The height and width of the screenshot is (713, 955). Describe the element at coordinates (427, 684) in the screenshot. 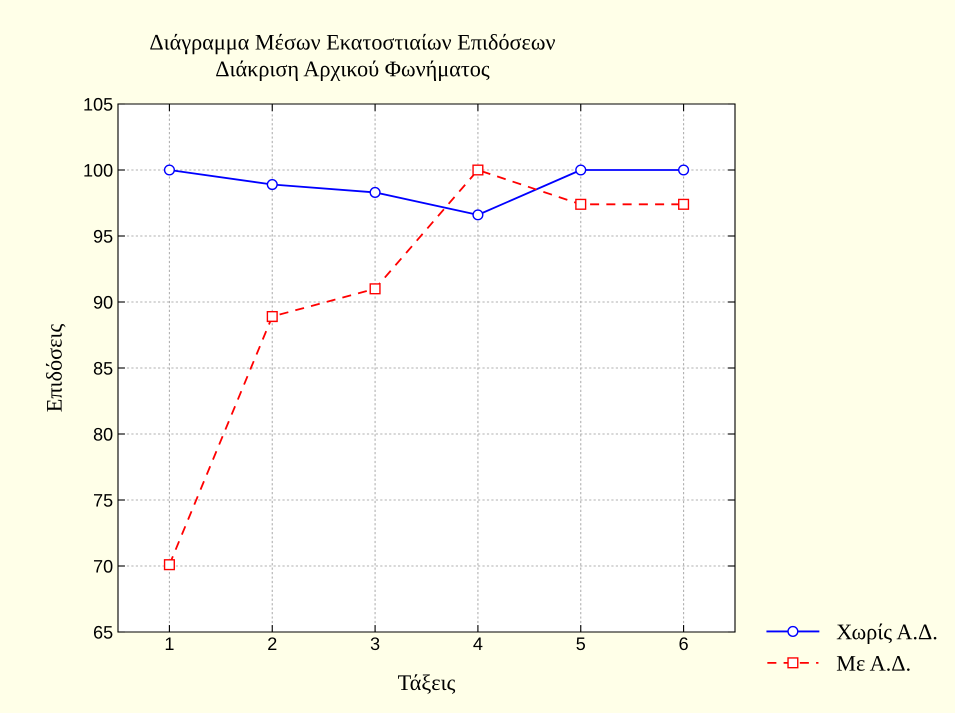

I see `x-axis-title: Τάξεις` at that location.